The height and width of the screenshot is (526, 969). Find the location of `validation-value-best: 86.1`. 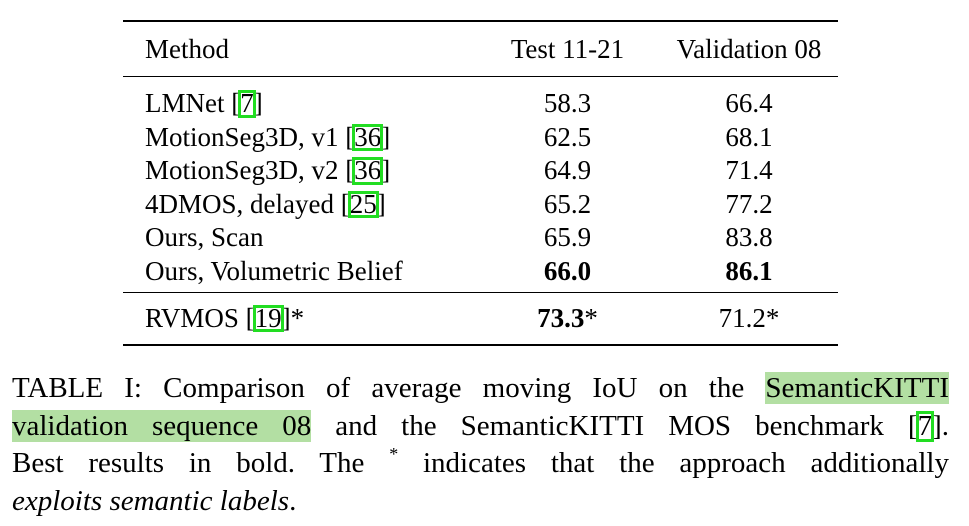

validation-value-best: 86.1 is located at coordinates (749, 270).